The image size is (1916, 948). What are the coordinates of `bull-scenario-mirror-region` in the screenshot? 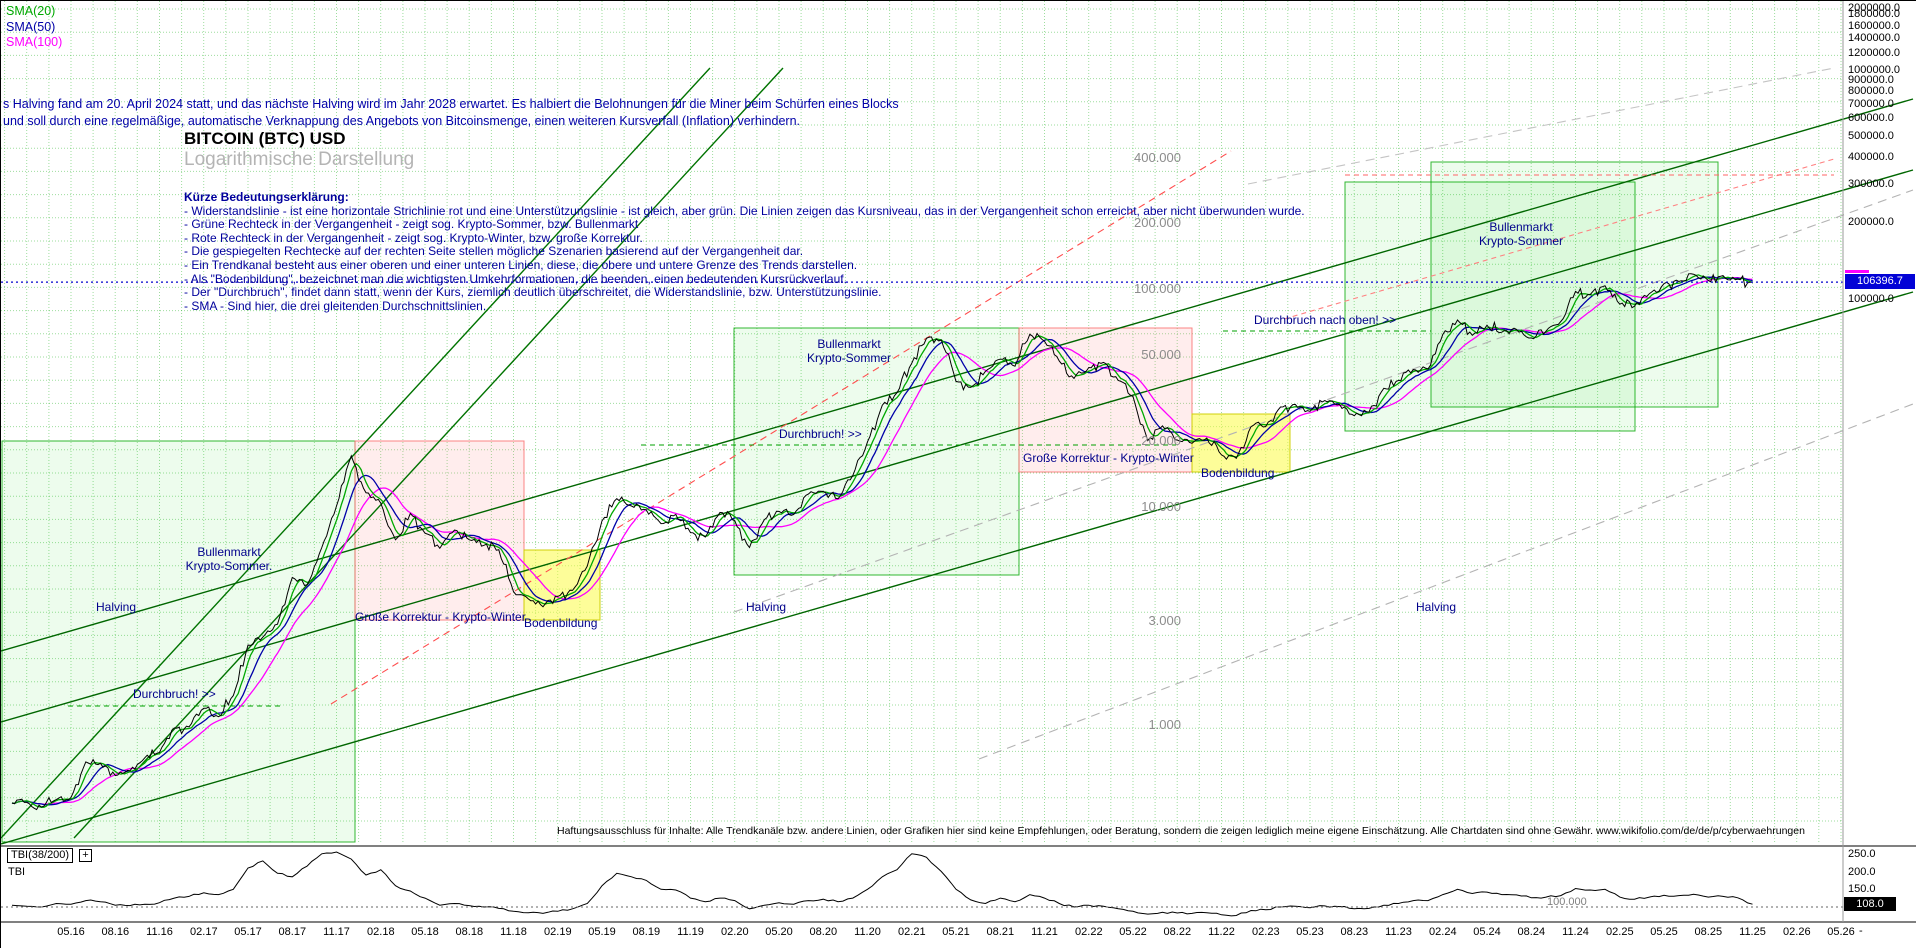 It's located at (1574, 284).